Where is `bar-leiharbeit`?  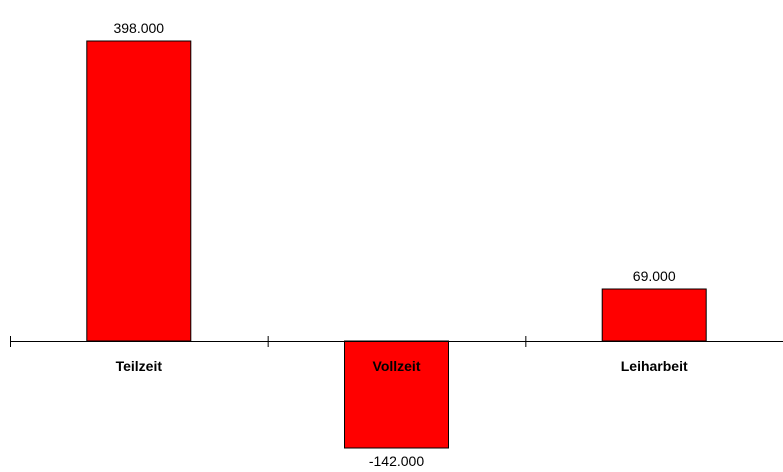
bar-leiharbeit is located at coordinates (654, 315).